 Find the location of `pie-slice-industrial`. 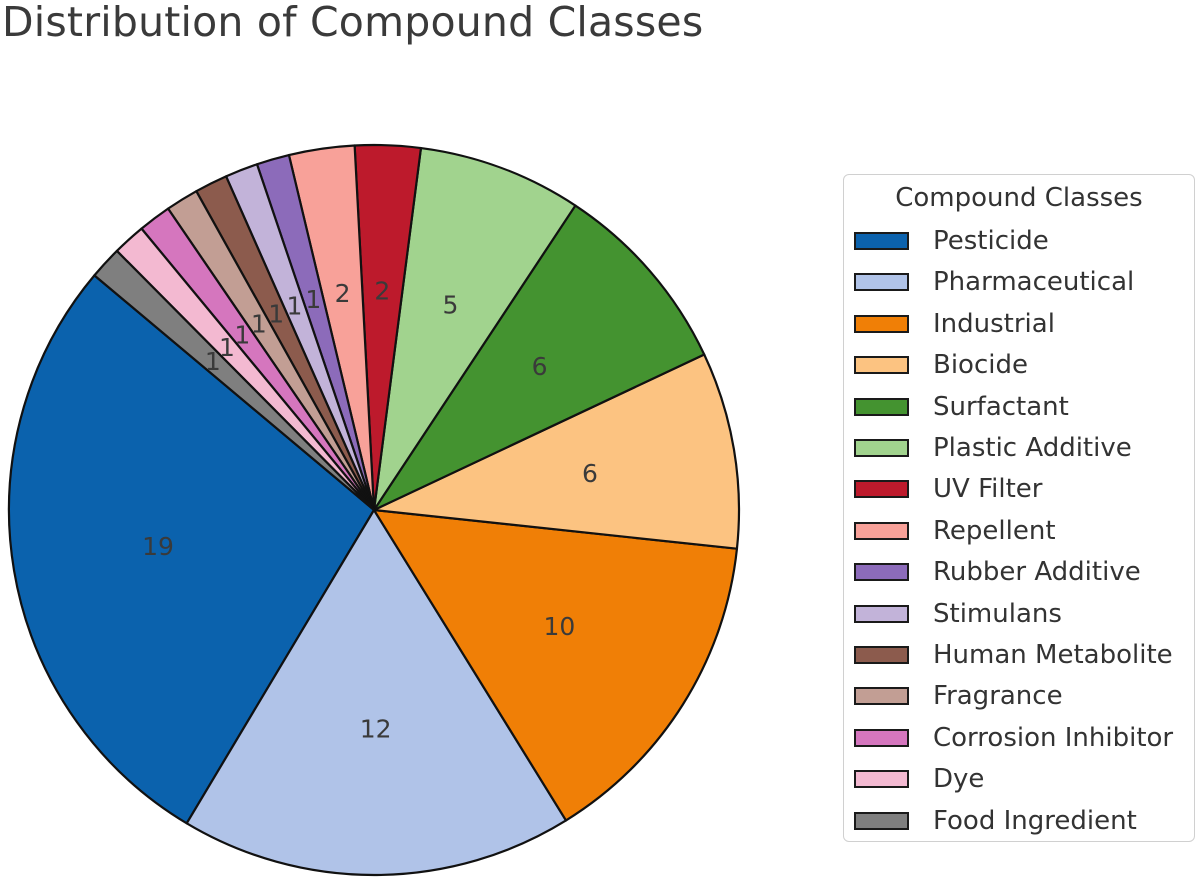

pie-slice-industrial is located at coordinates (555, 665).